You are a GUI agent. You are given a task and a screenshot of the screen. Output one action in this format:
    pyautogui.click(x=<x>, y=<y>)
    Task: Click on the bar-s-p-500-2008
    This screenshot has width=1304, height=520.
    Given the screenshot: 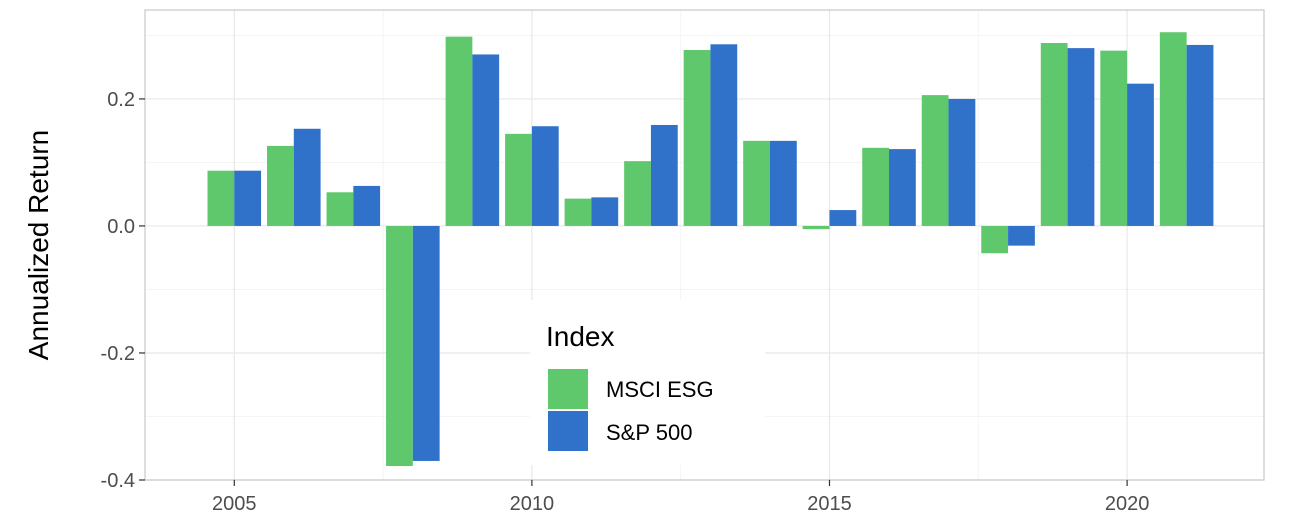 What is the action you would take?
    pyautogui.click(x=426, y=343)
    